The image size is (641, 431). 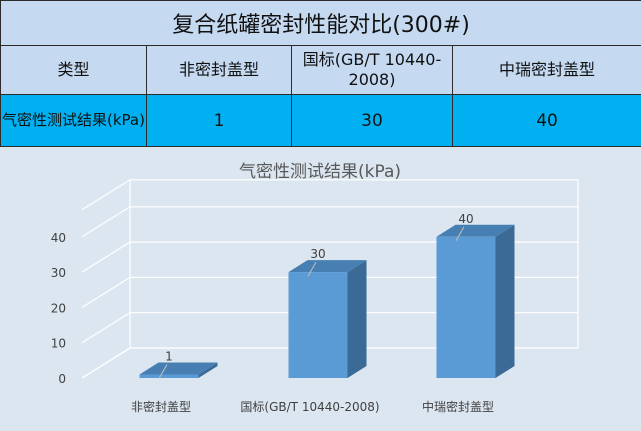 What do you see at coordinates (62, 379) in the screenshot?
I see `y-tick-label: 0` at bounding box center [62, 379].